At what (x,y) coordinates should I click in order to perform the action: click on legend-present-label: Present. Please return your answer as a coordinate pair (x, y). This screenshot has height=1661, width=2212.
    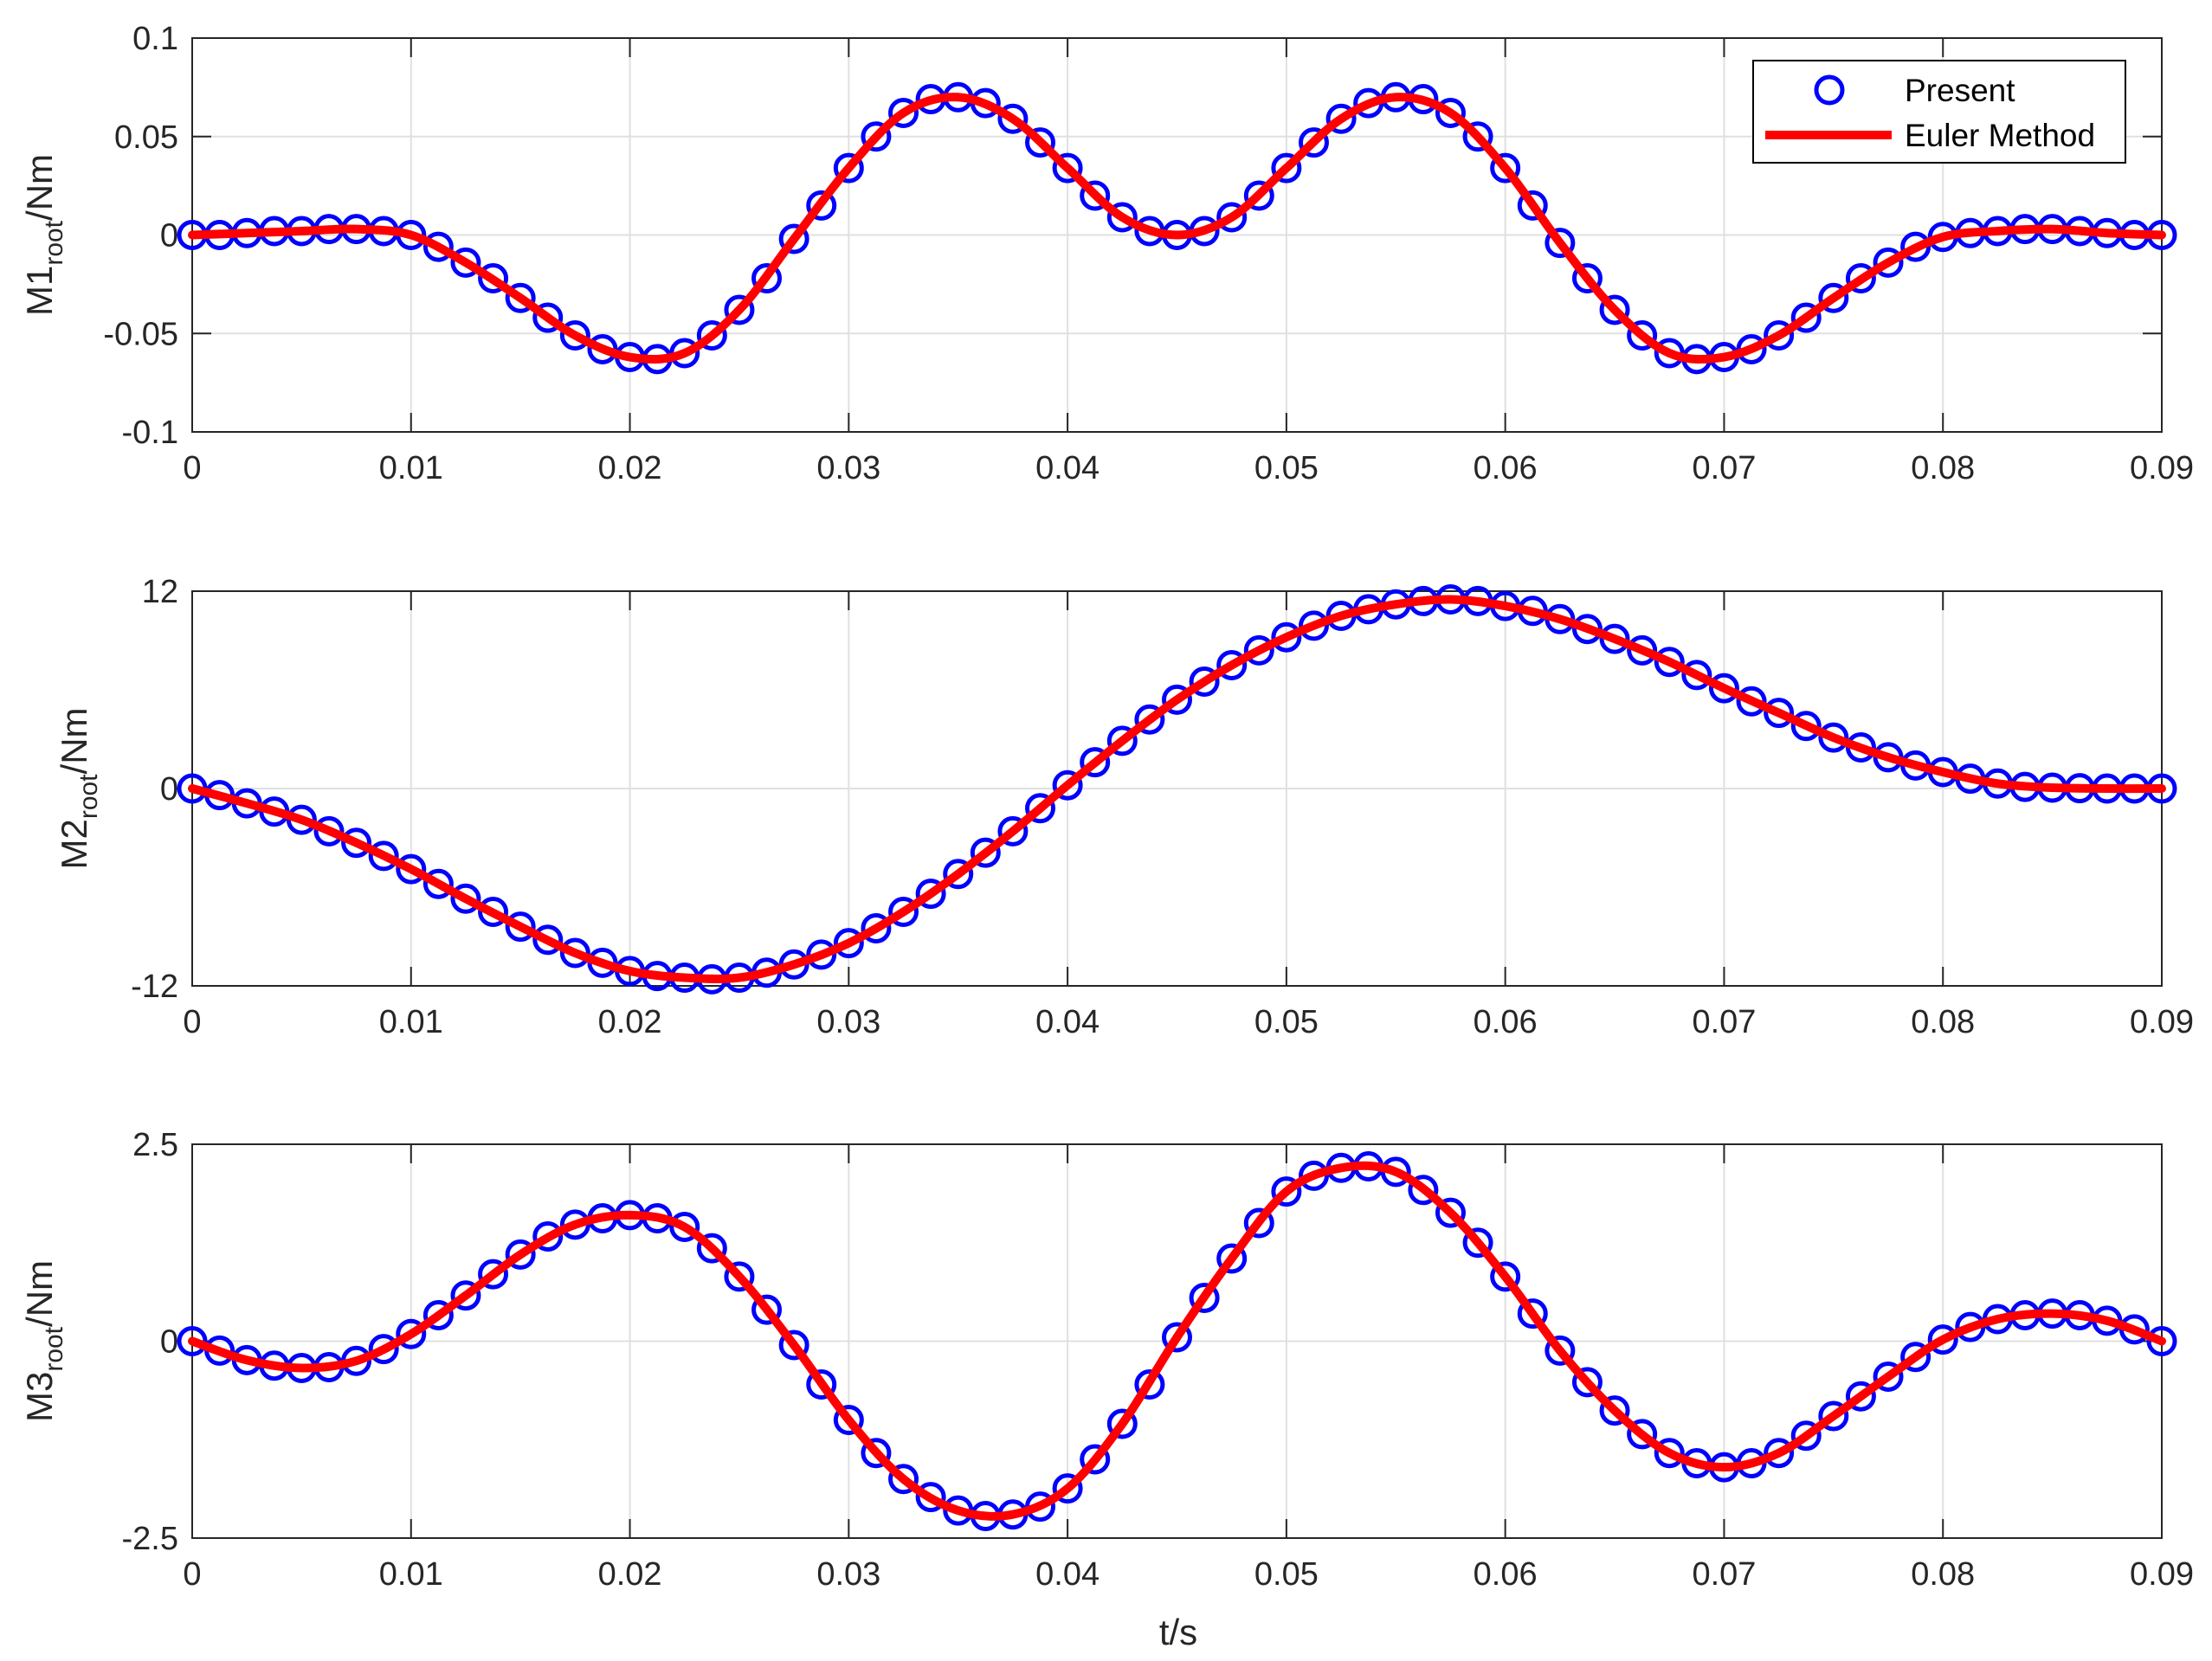
    Looking at the image, I should click on (1960, 90).